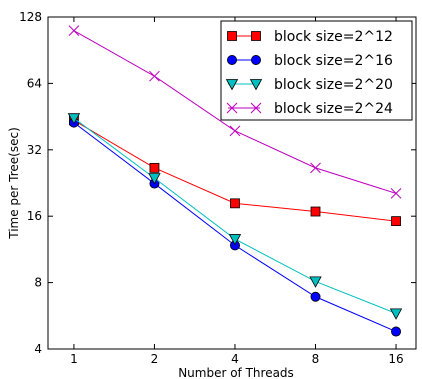 The height and width of the screenshot is (379, 422). What do you see at coordinates (14, 183) in the screenshot?
I see `y-axis-label: Time per Tree(sec)` at bounding box center [14, 183].